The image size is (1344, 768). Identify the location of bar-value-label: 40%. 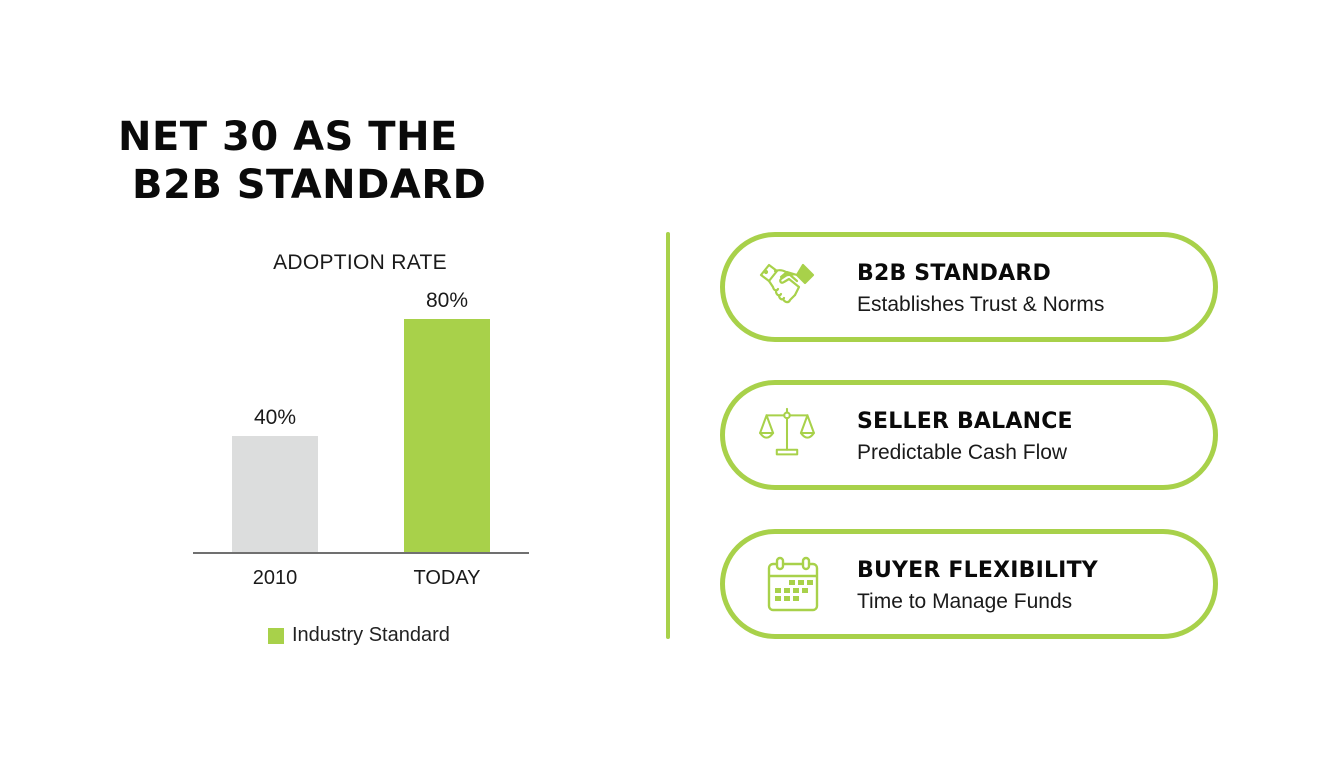
(275, 417).